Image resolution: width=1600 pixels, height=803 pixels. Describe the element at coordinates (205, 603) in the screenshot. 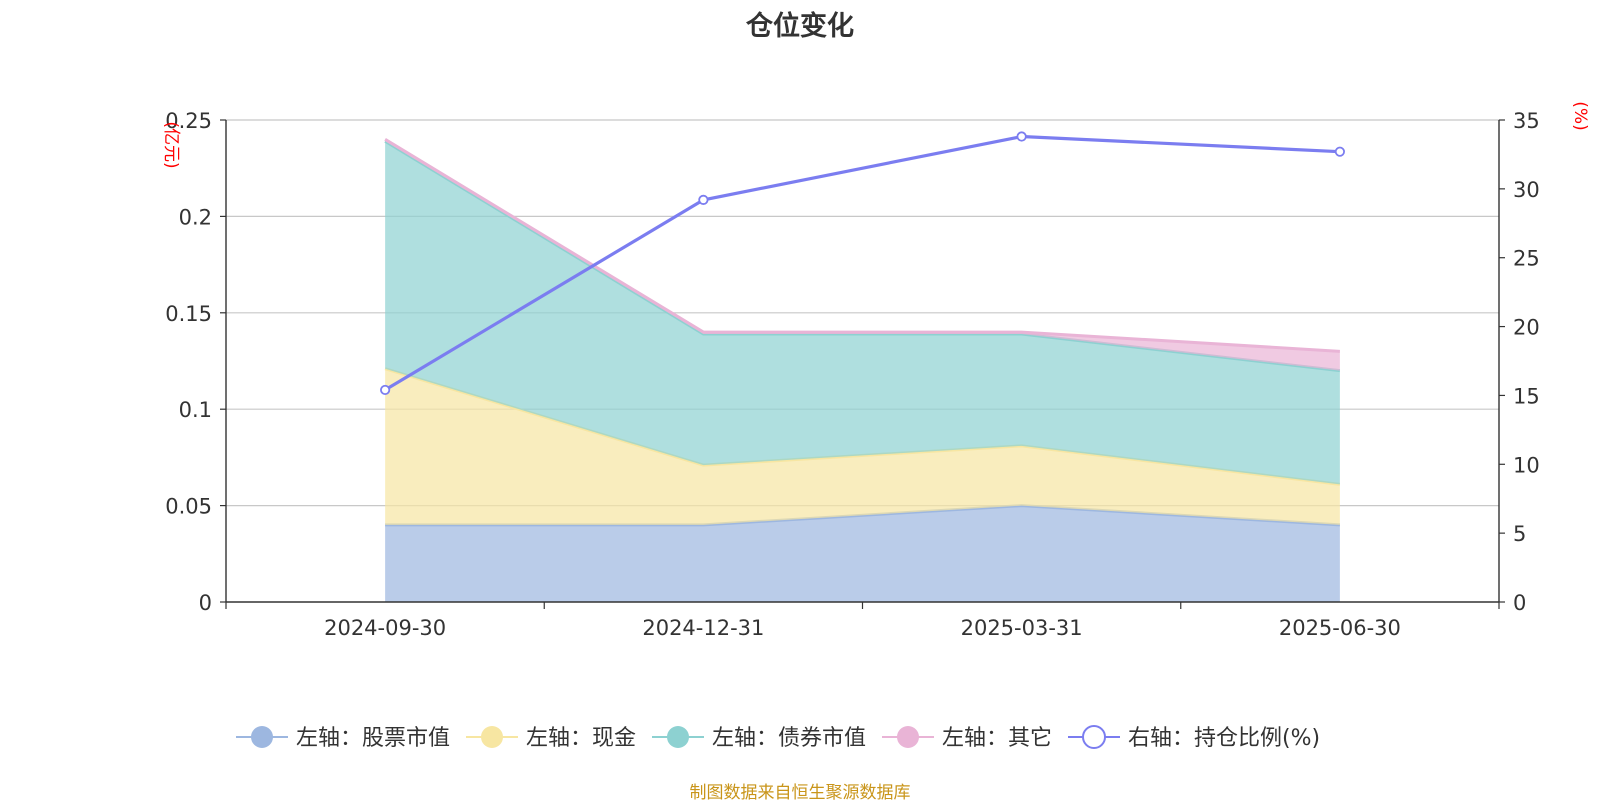

I see `left-tick-label: 0` at that location.